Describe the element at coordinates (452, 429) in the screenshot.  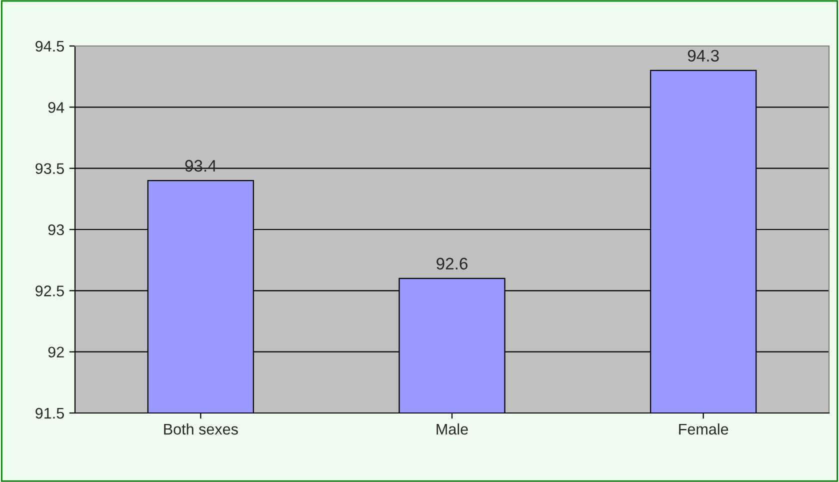
I see `x-tick-label: Male` at that location.